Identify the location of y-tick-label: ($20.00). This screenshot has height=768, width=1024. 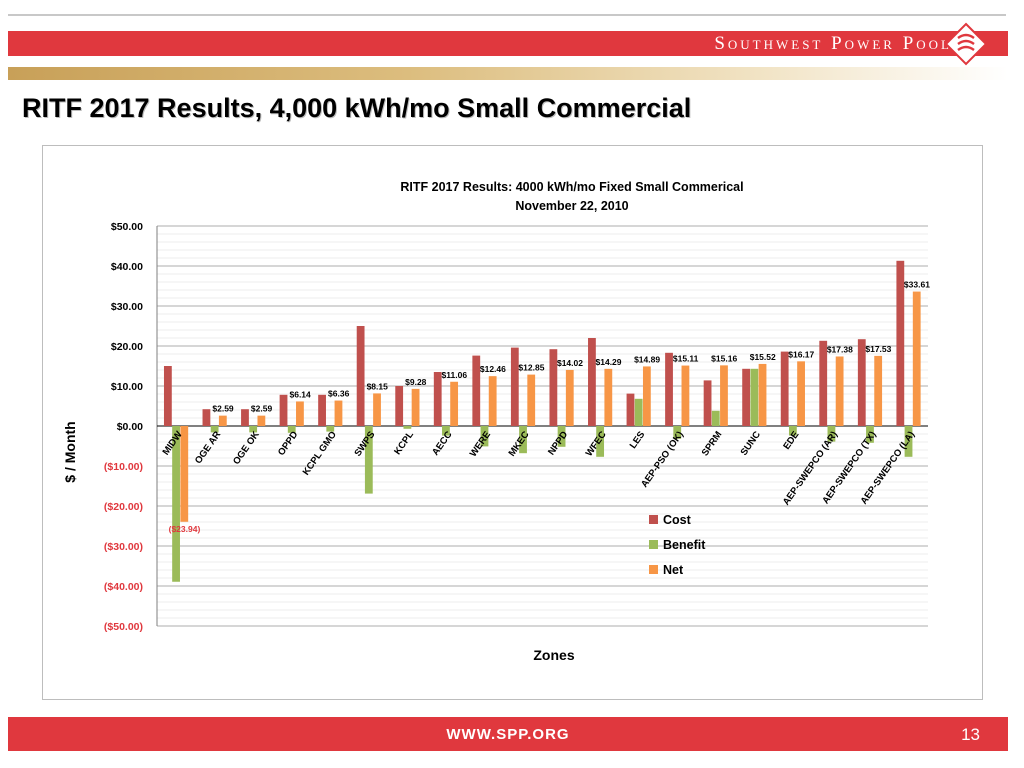
(123, 507).